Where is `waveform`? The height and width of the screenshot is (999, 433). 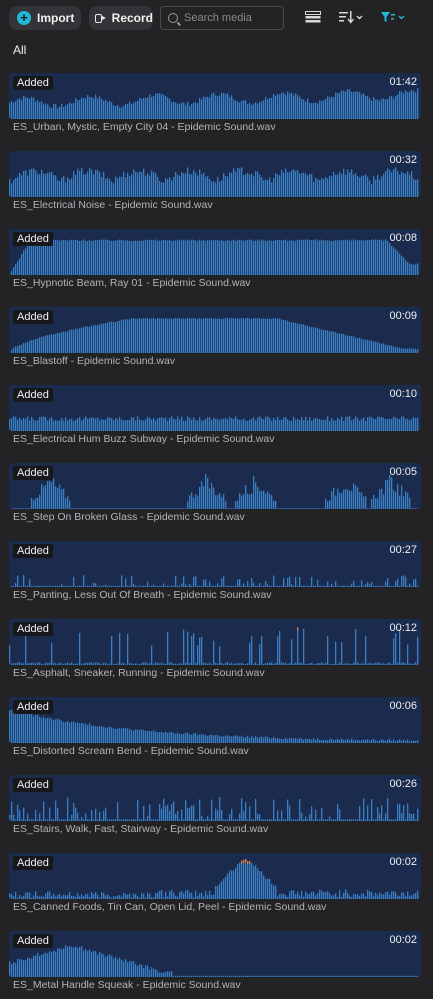
waveform is located at coordinates (214, 335).